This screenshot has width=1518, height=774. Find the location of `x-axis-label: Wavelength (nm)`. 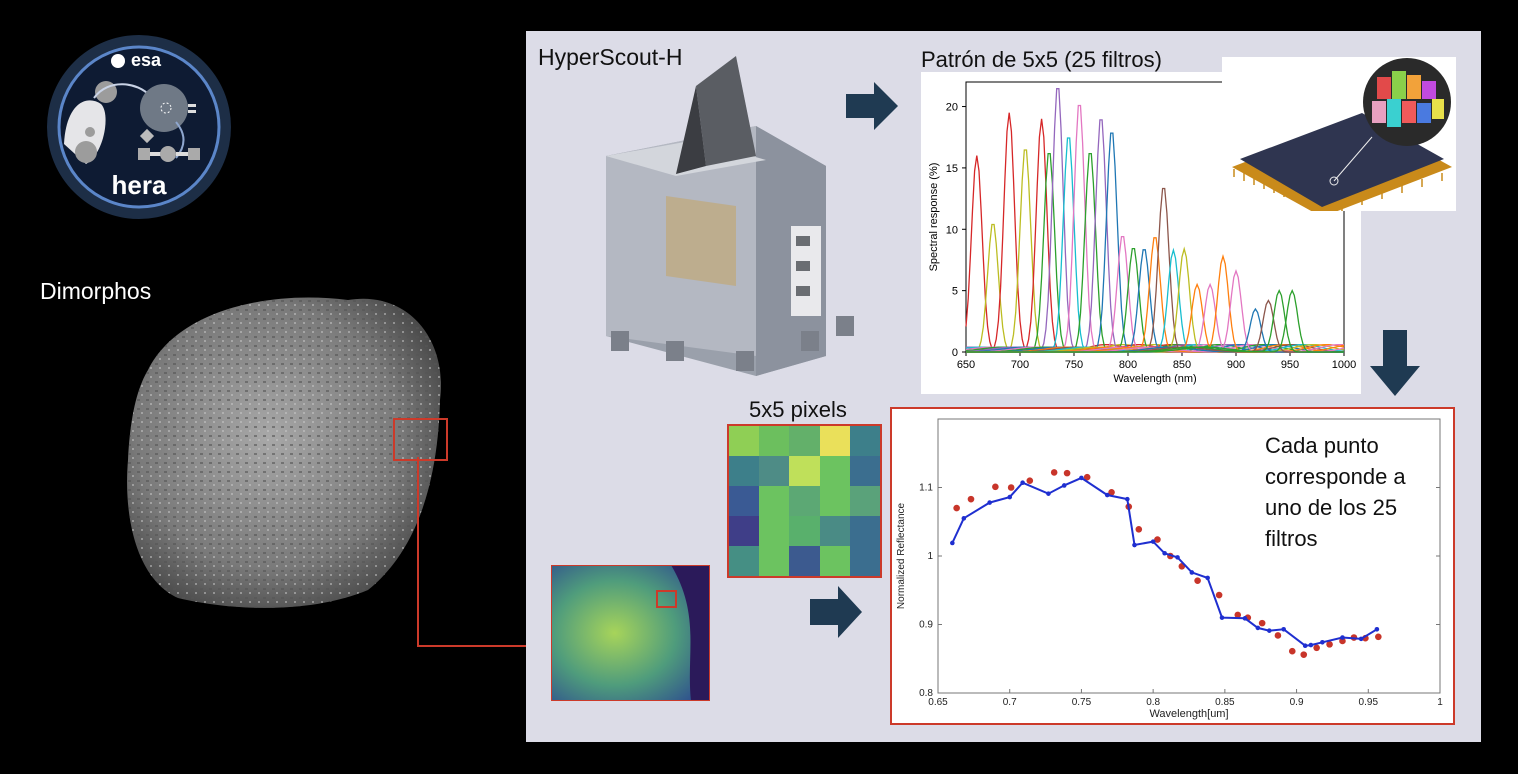

x-axis-label: Wavelength (nm) is located at coordinates (1154, 379).